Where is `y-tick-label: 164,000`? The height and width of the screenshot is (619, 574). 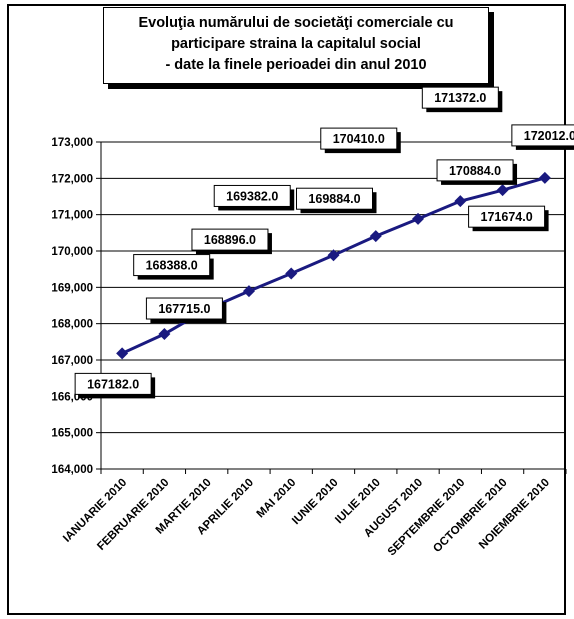
y-tick-label: 164,000 is located at coordinates (72, 470).